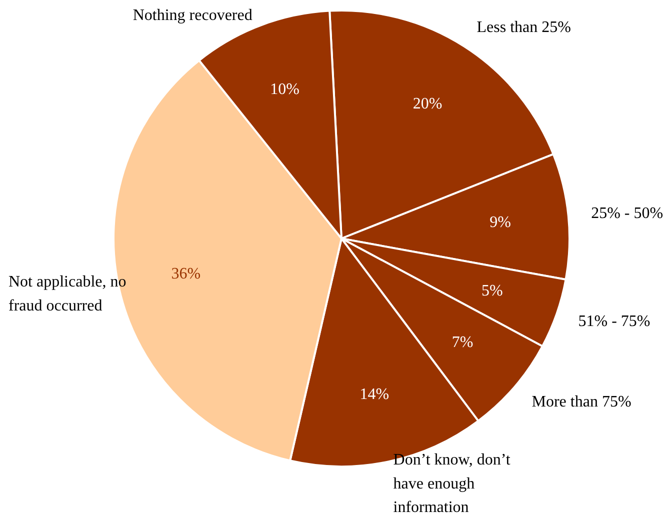 This screenshot has width=671, height=518. What do you see at coordinates (523, 27) in the screenshot?
I see `slice-label: Less than 25%` at bounding box center [523, 27].